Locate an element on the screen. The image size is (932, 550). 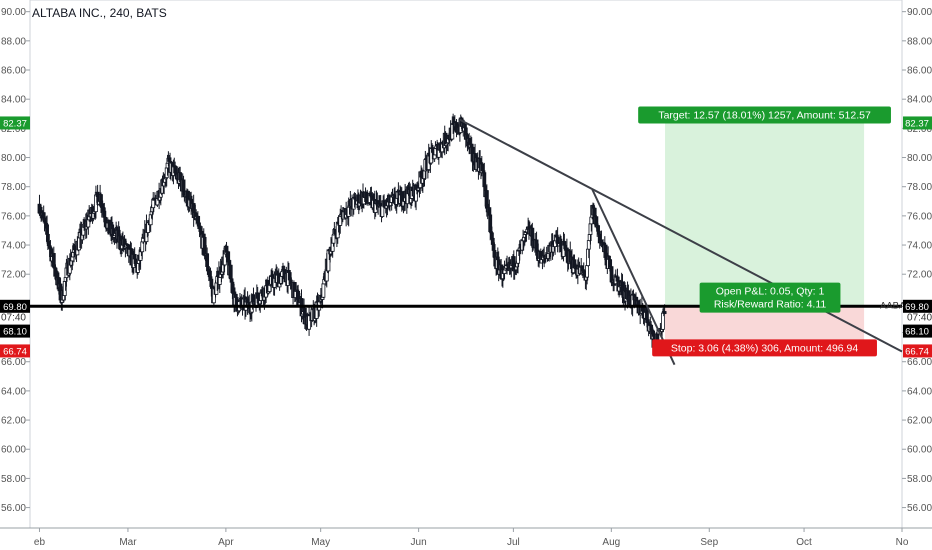
price-tag-right-text: 66.74 is located at coordinates (917, 351).